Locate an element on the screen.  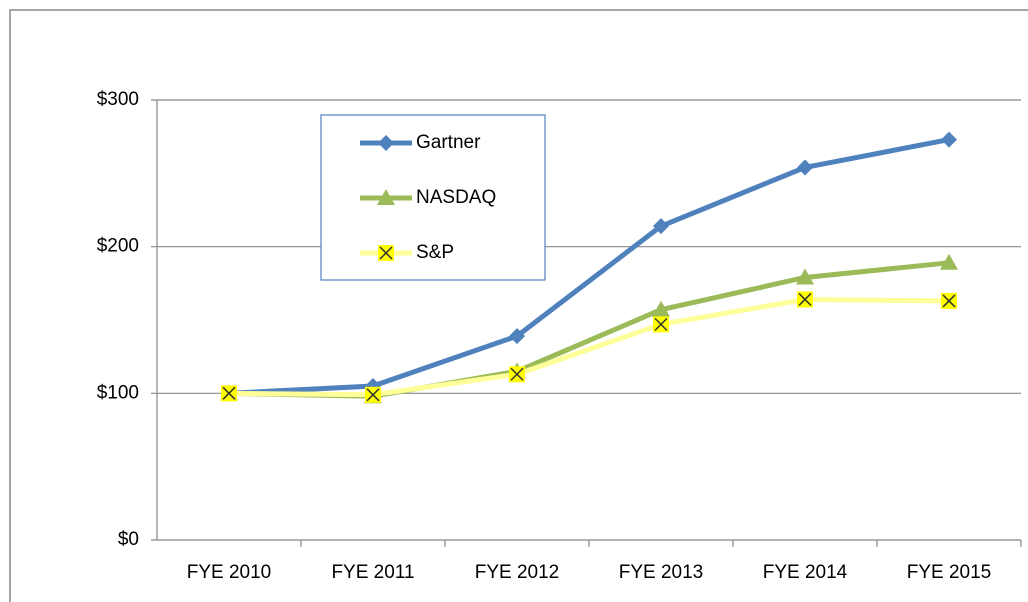
x-tick-label: FYE 2015 is located at coordinates (949, 572).